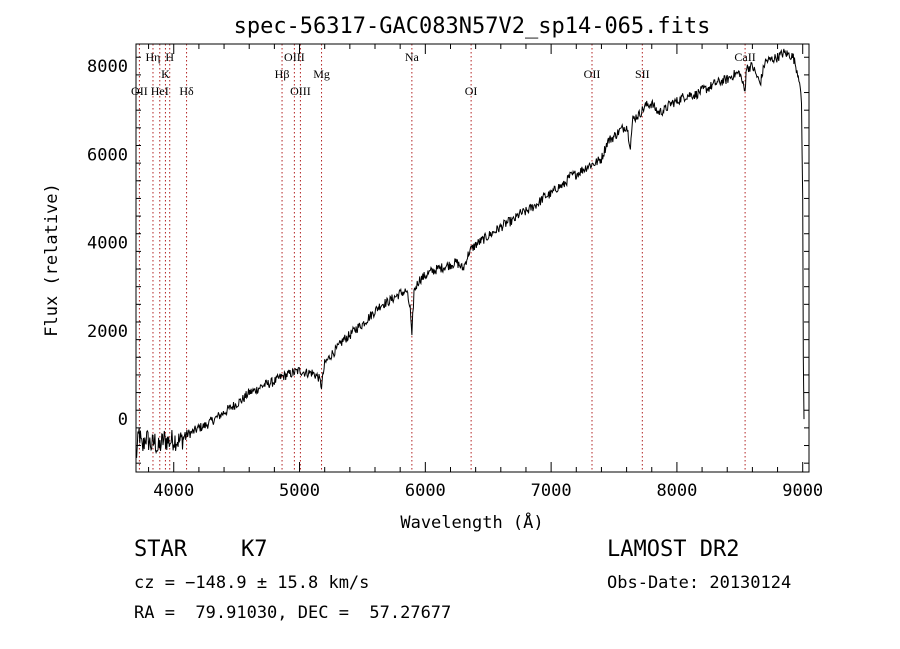 This screenshot has height=649, width=900. I want to click on line-label-9: Mg, so click(321, 74).